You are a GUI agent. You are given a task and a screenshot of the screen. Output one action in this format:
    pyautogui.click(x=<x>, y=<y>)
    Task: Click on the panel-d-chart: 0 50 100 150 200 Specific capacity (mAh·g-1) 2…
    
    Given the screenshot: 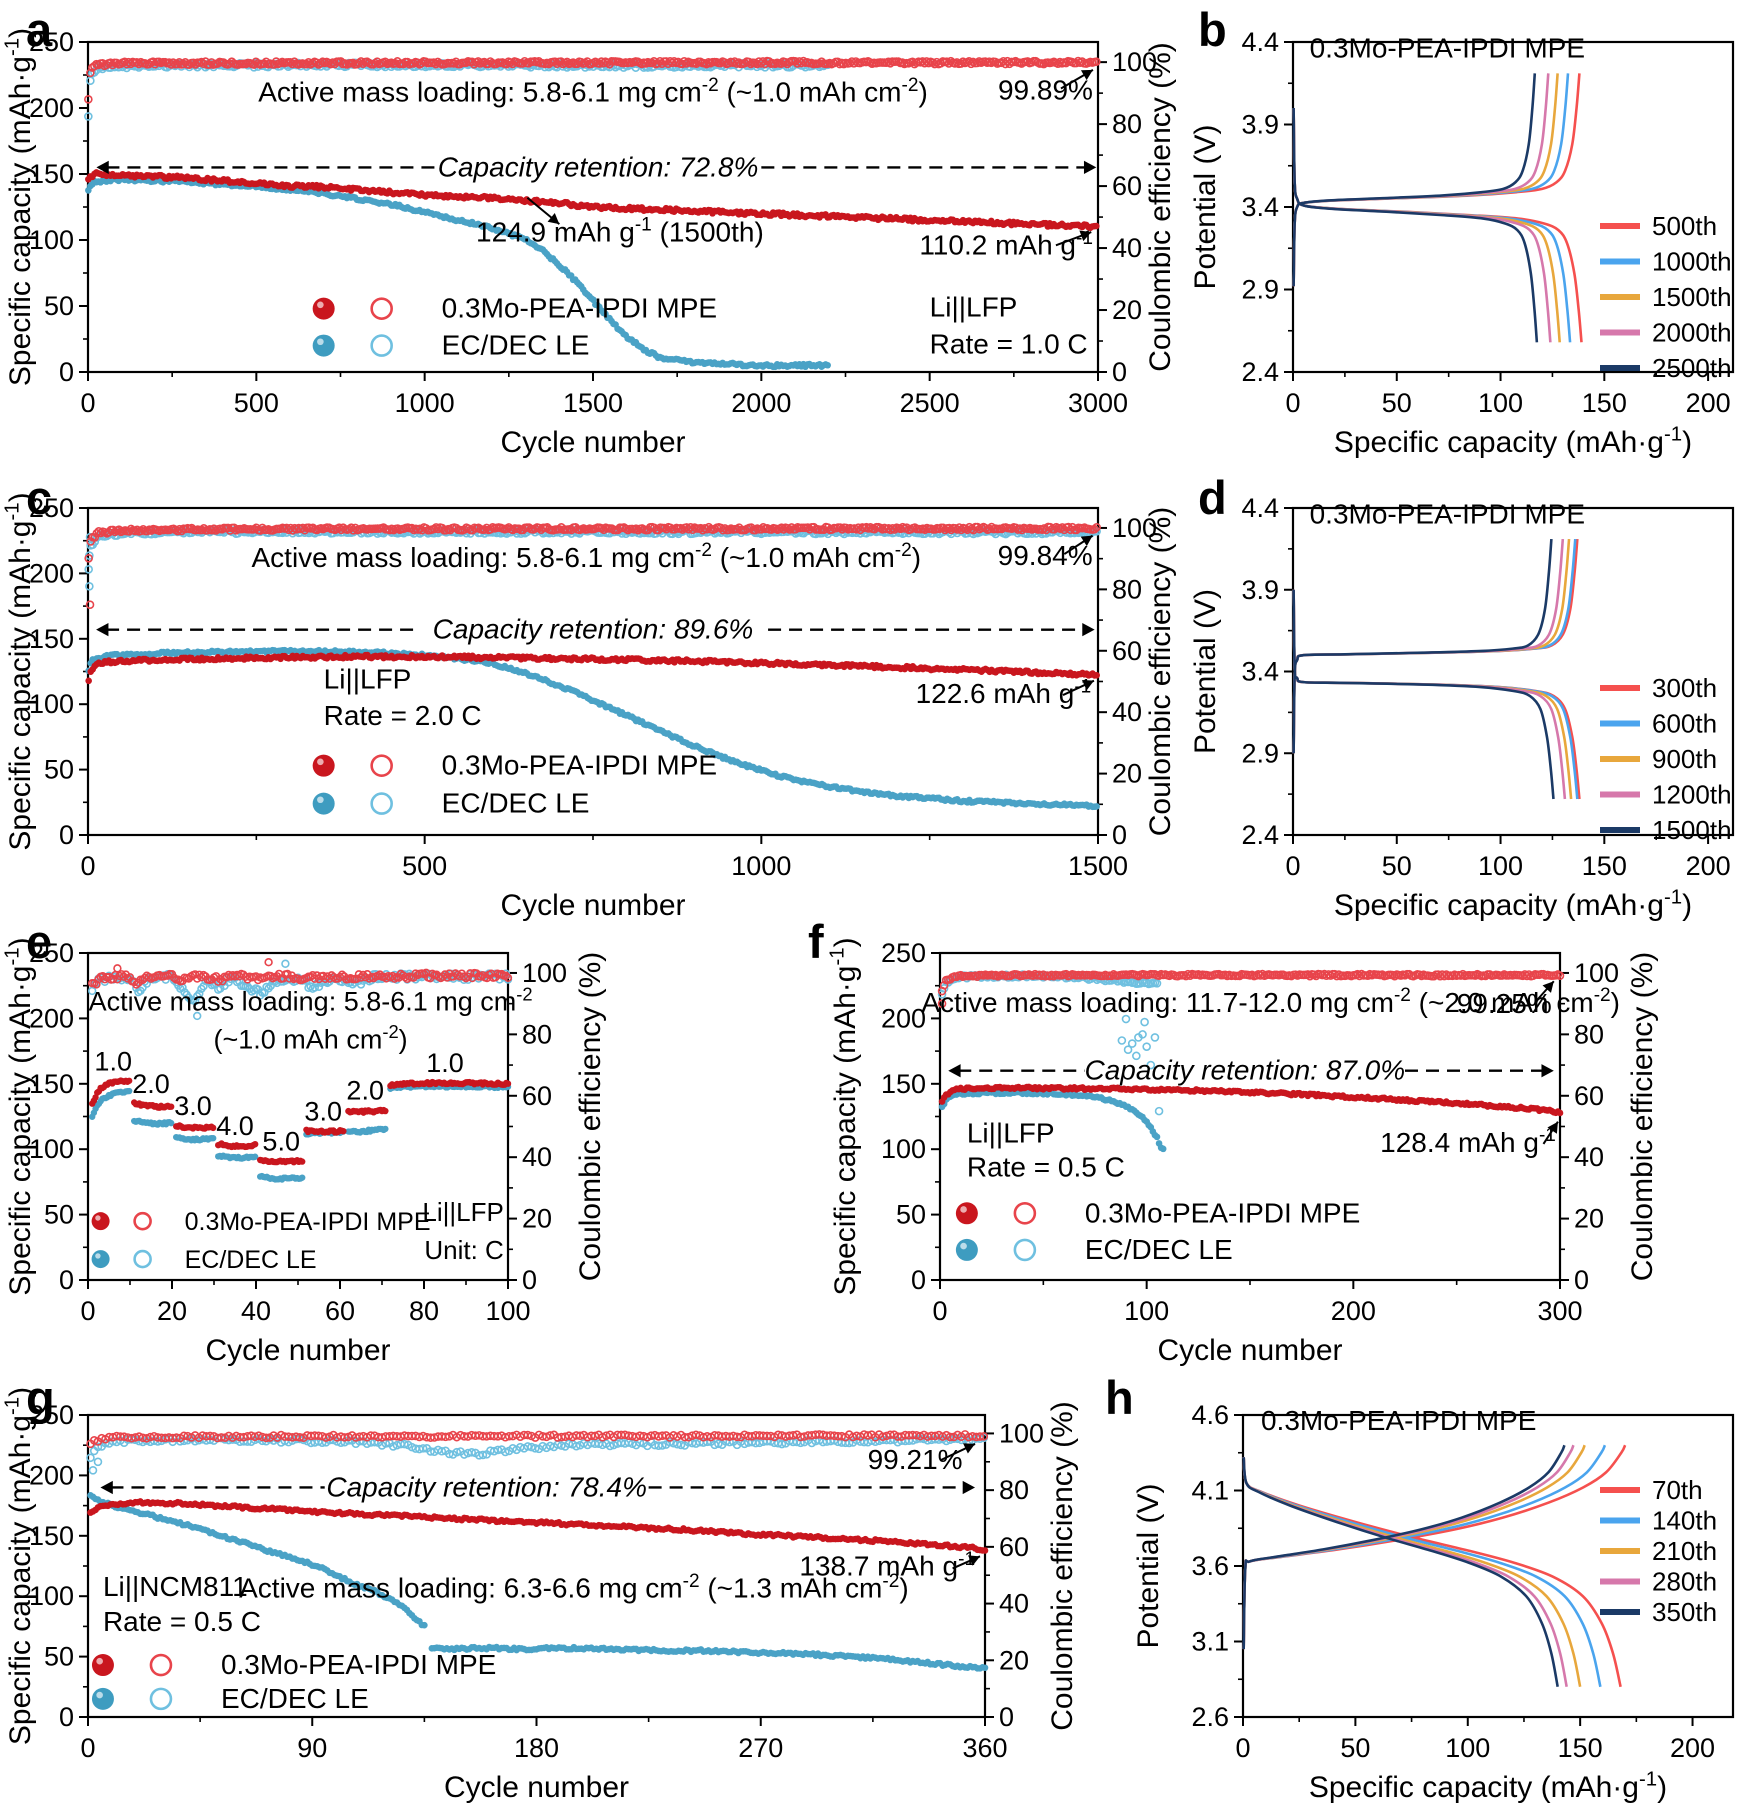 What is the action you would take?
    pyautogui.click(x=1462, y=707)
    